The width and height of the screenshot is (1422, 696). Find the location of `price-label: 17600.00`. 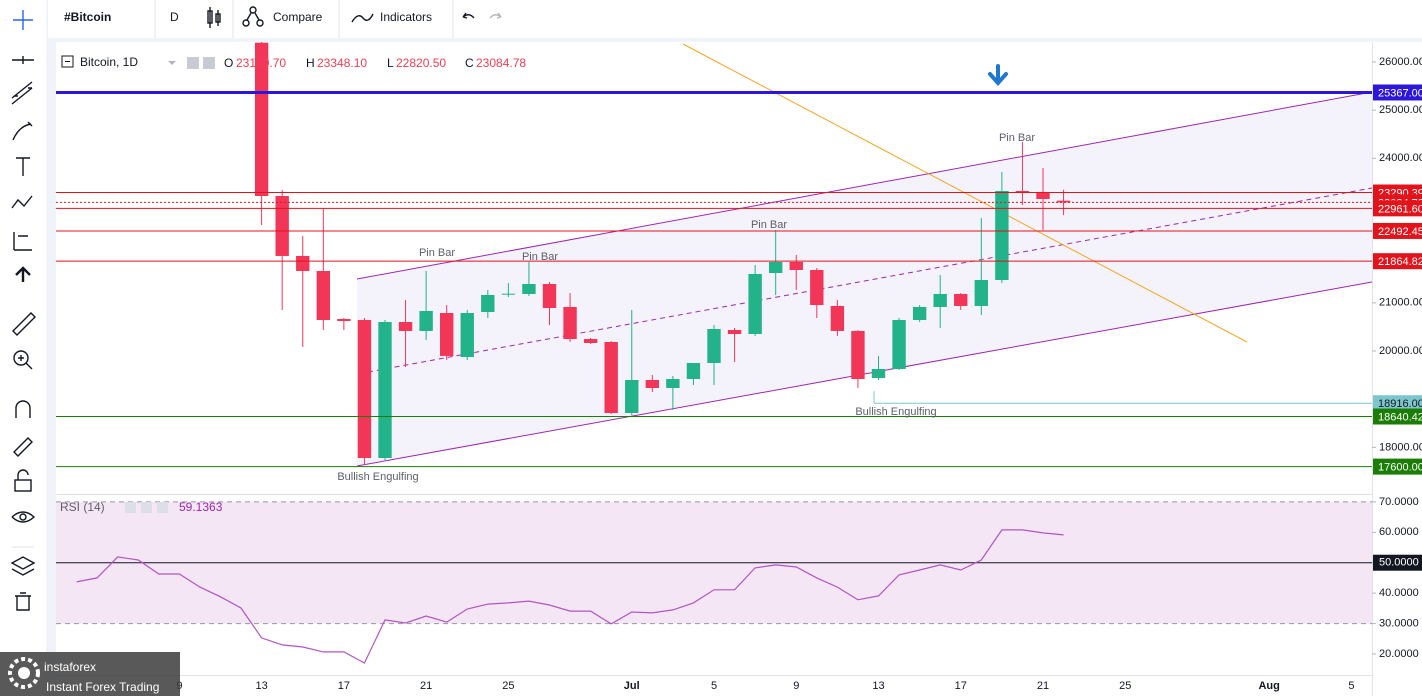

price-label: 17600.00 is located at coordinates (1400, 468).